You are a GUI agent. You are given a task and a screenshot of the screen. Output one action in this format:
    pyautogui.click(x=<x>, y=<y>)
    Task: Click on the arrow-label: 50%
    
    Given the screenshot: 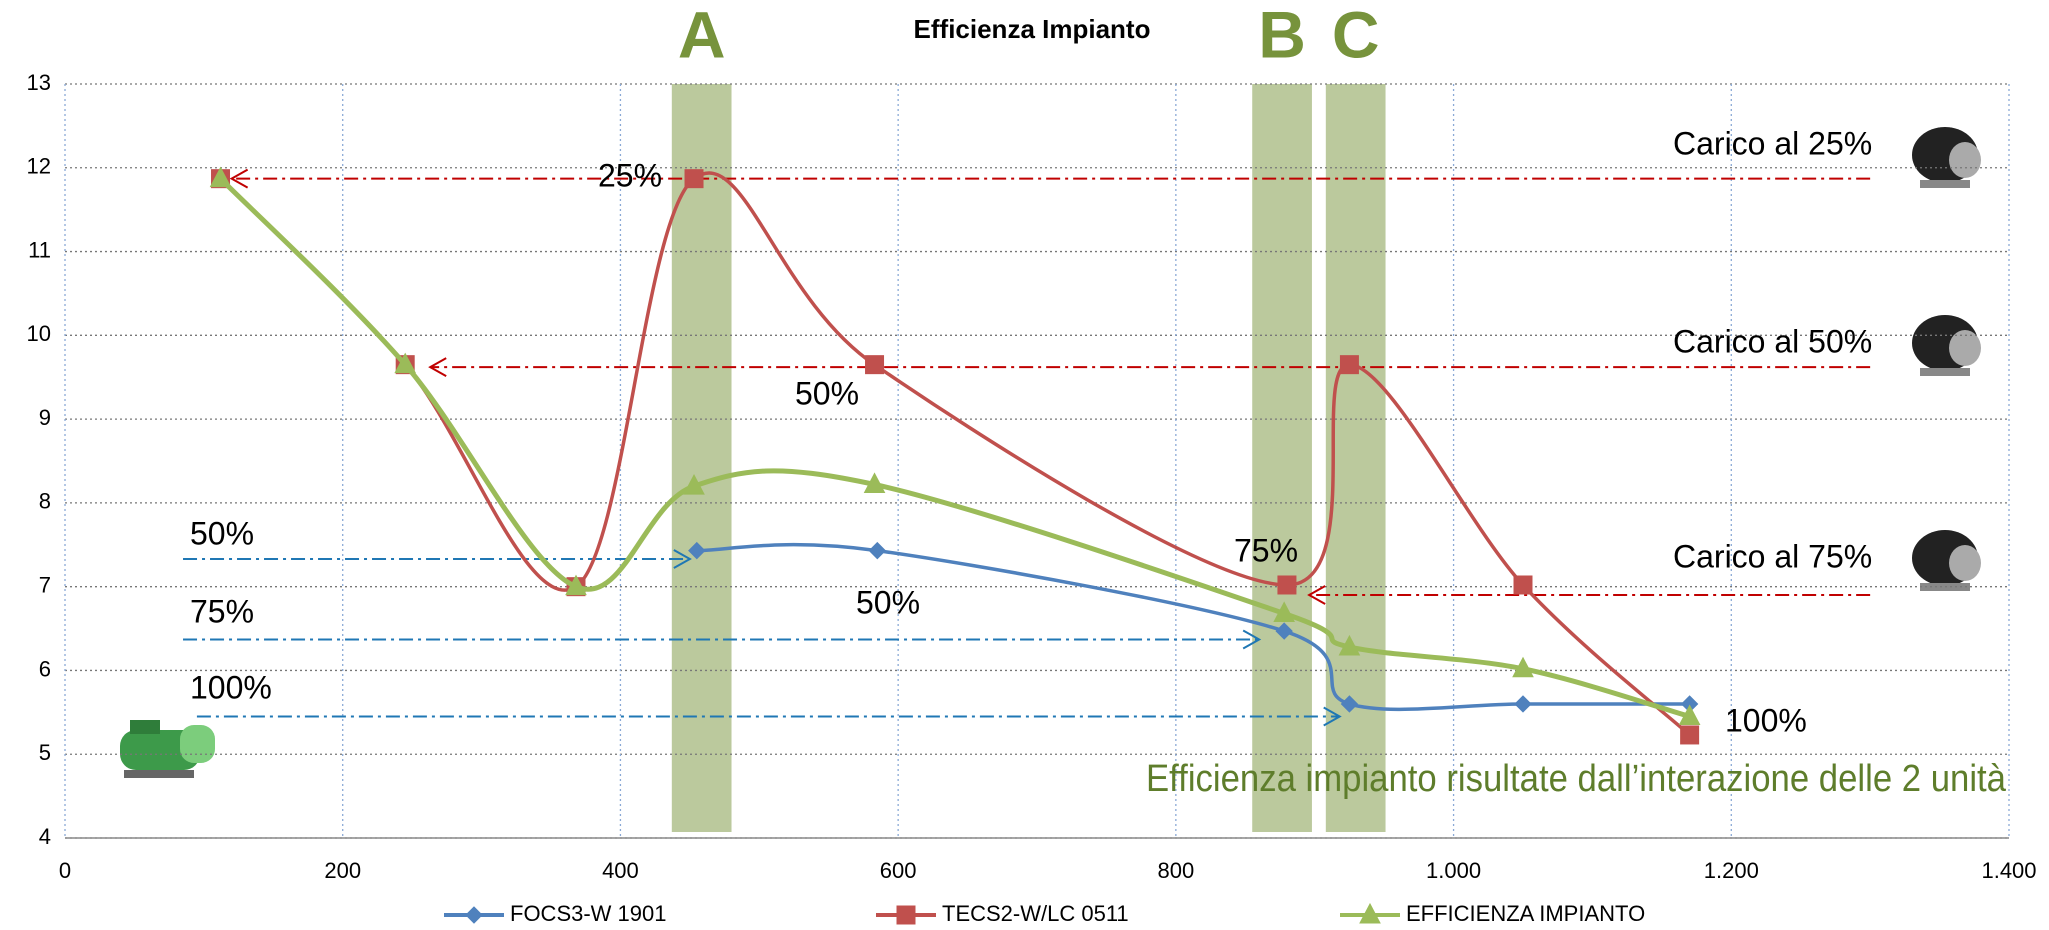 What is the action you would take?
    pyautogui.click(x=222, y=533)
    